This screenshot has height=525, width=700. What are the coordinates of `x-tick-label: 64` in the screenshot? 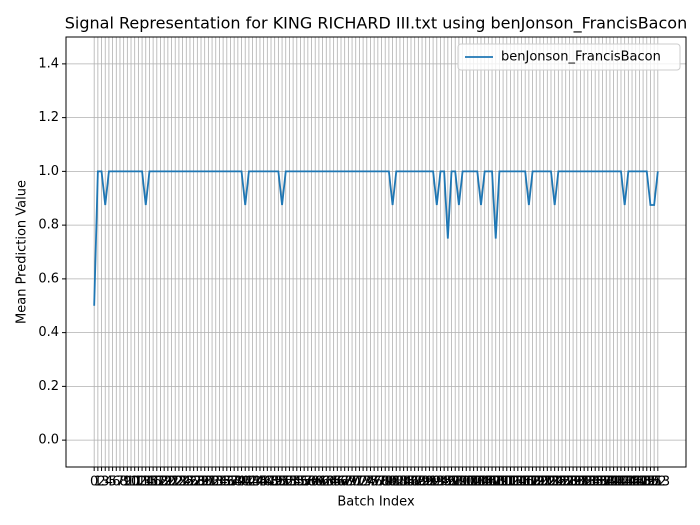 It's located at (330, 482).